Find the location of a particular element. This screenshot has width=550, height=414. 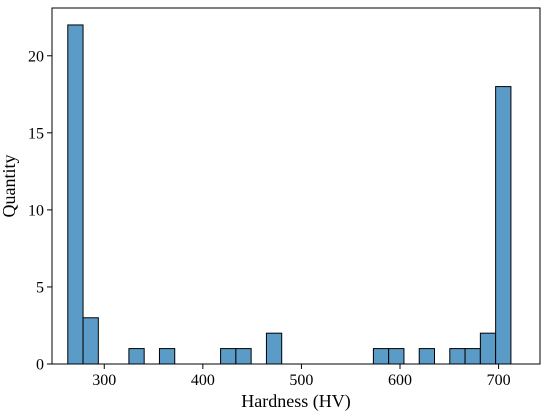

x-axis-label: Hardness (HV) is located at coordinates (295, 401).